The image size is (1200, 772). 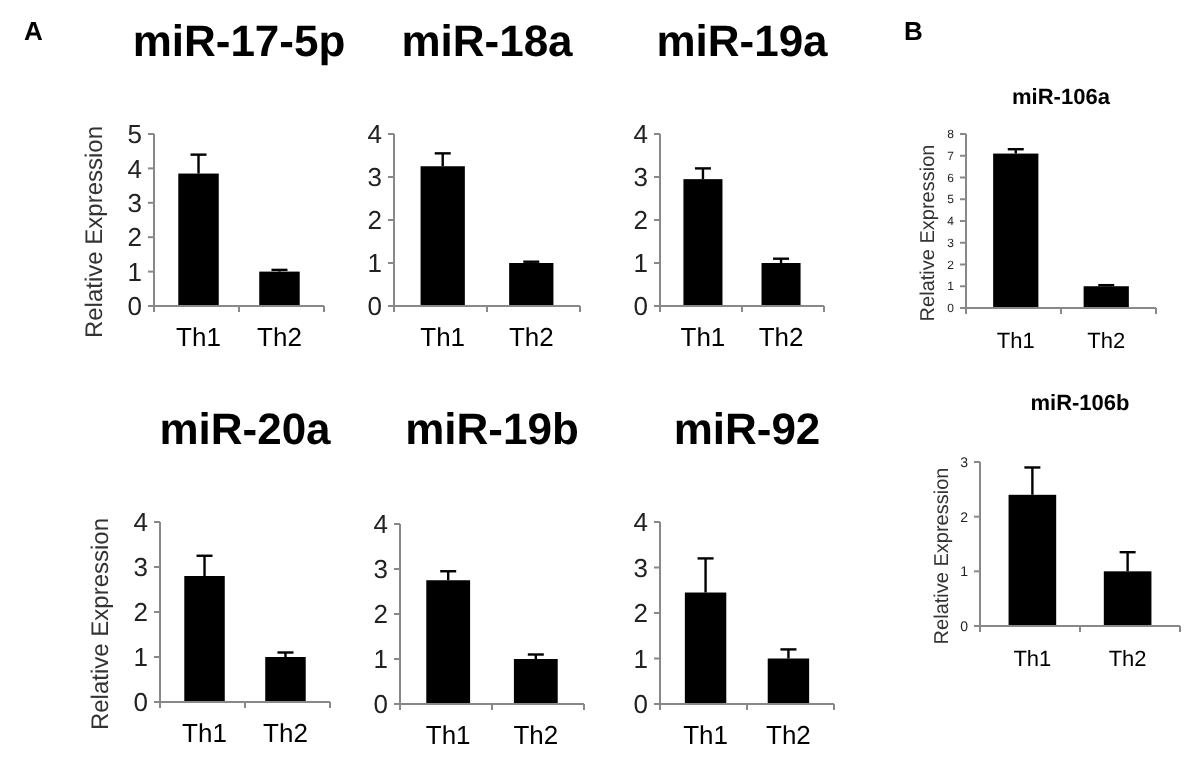 I want to click on text: A, so click(x=34, y=31).